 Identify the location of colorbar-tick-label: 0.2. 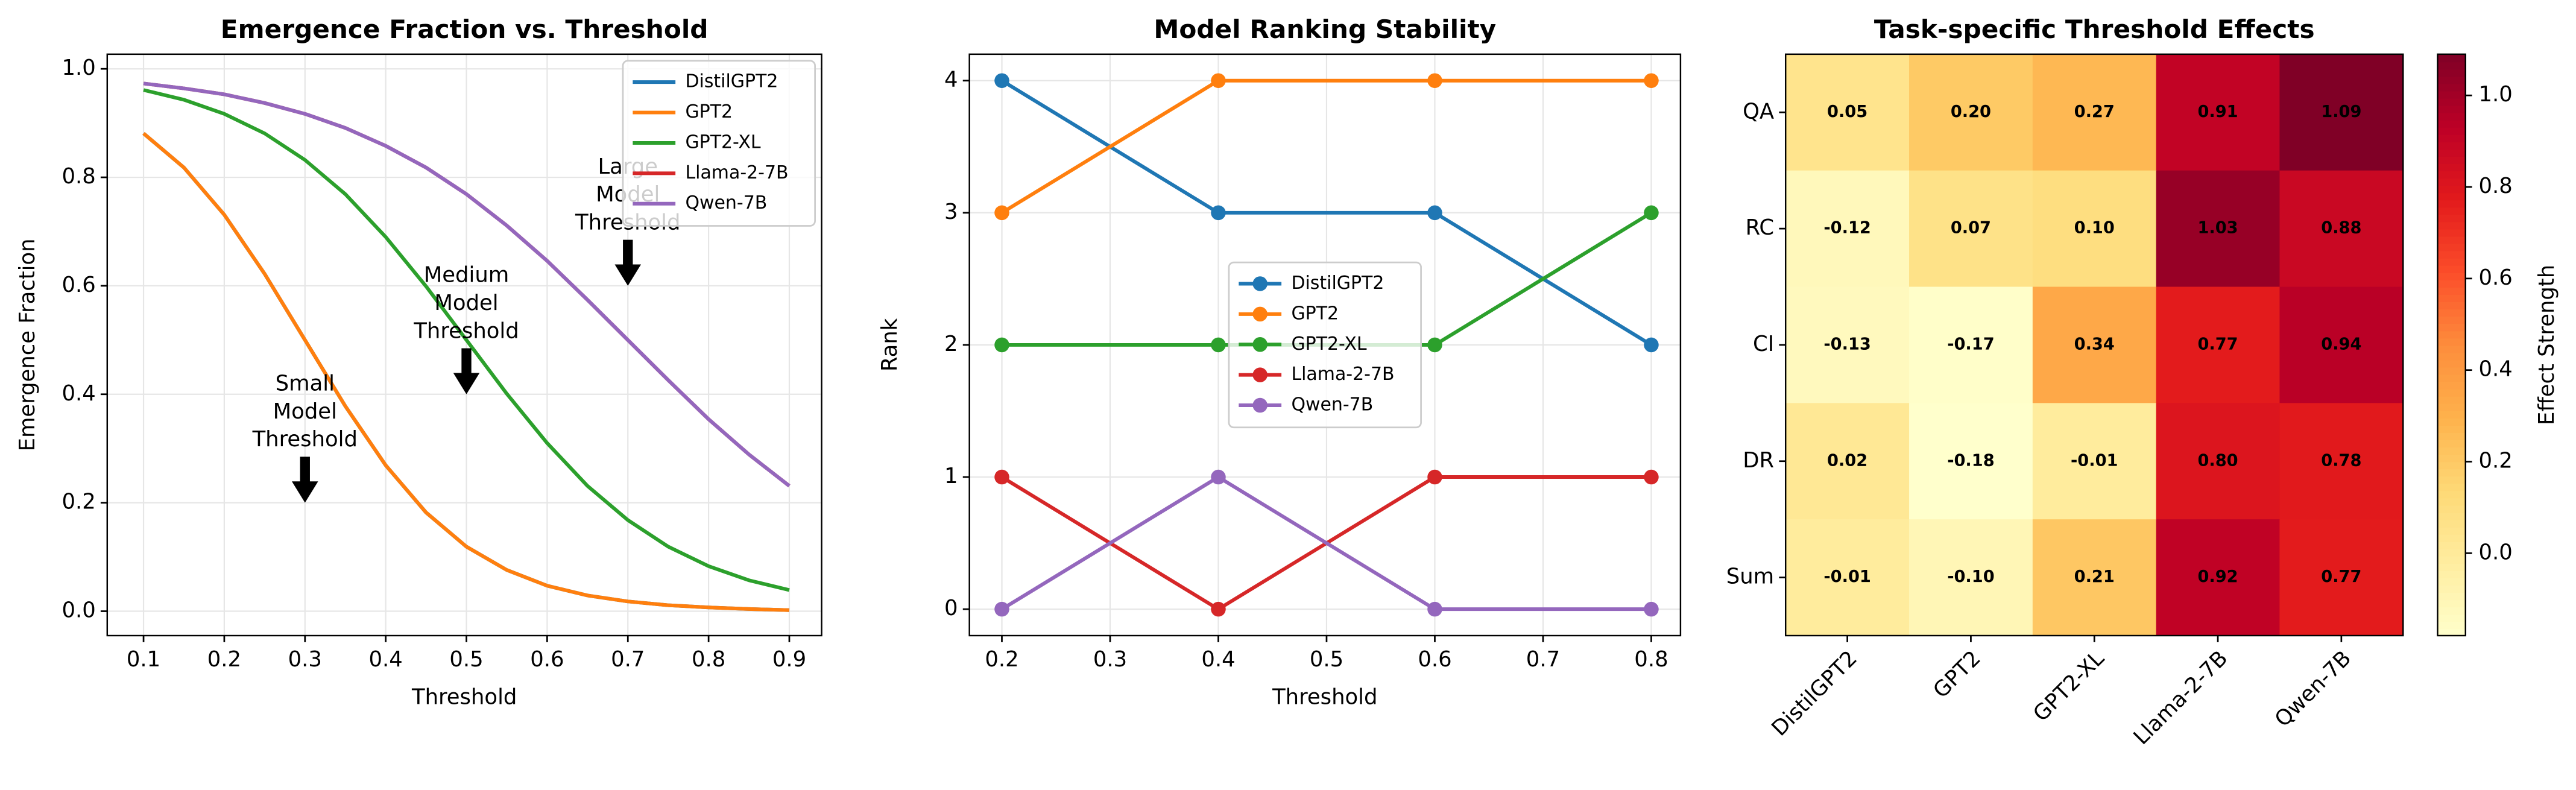
(2496, 461).